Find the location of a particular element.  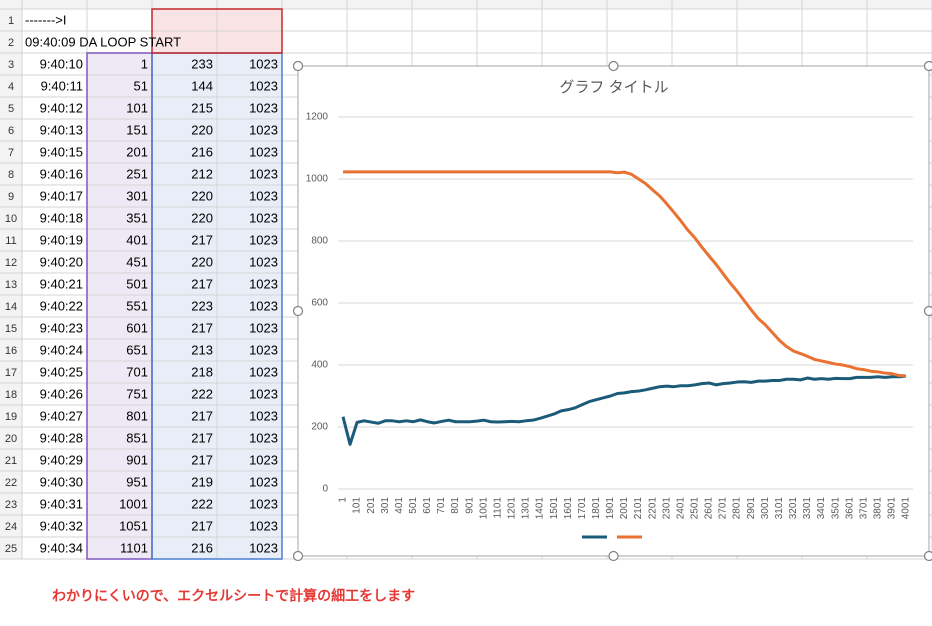

row-number: 5 is located at coordinates (11, 109).